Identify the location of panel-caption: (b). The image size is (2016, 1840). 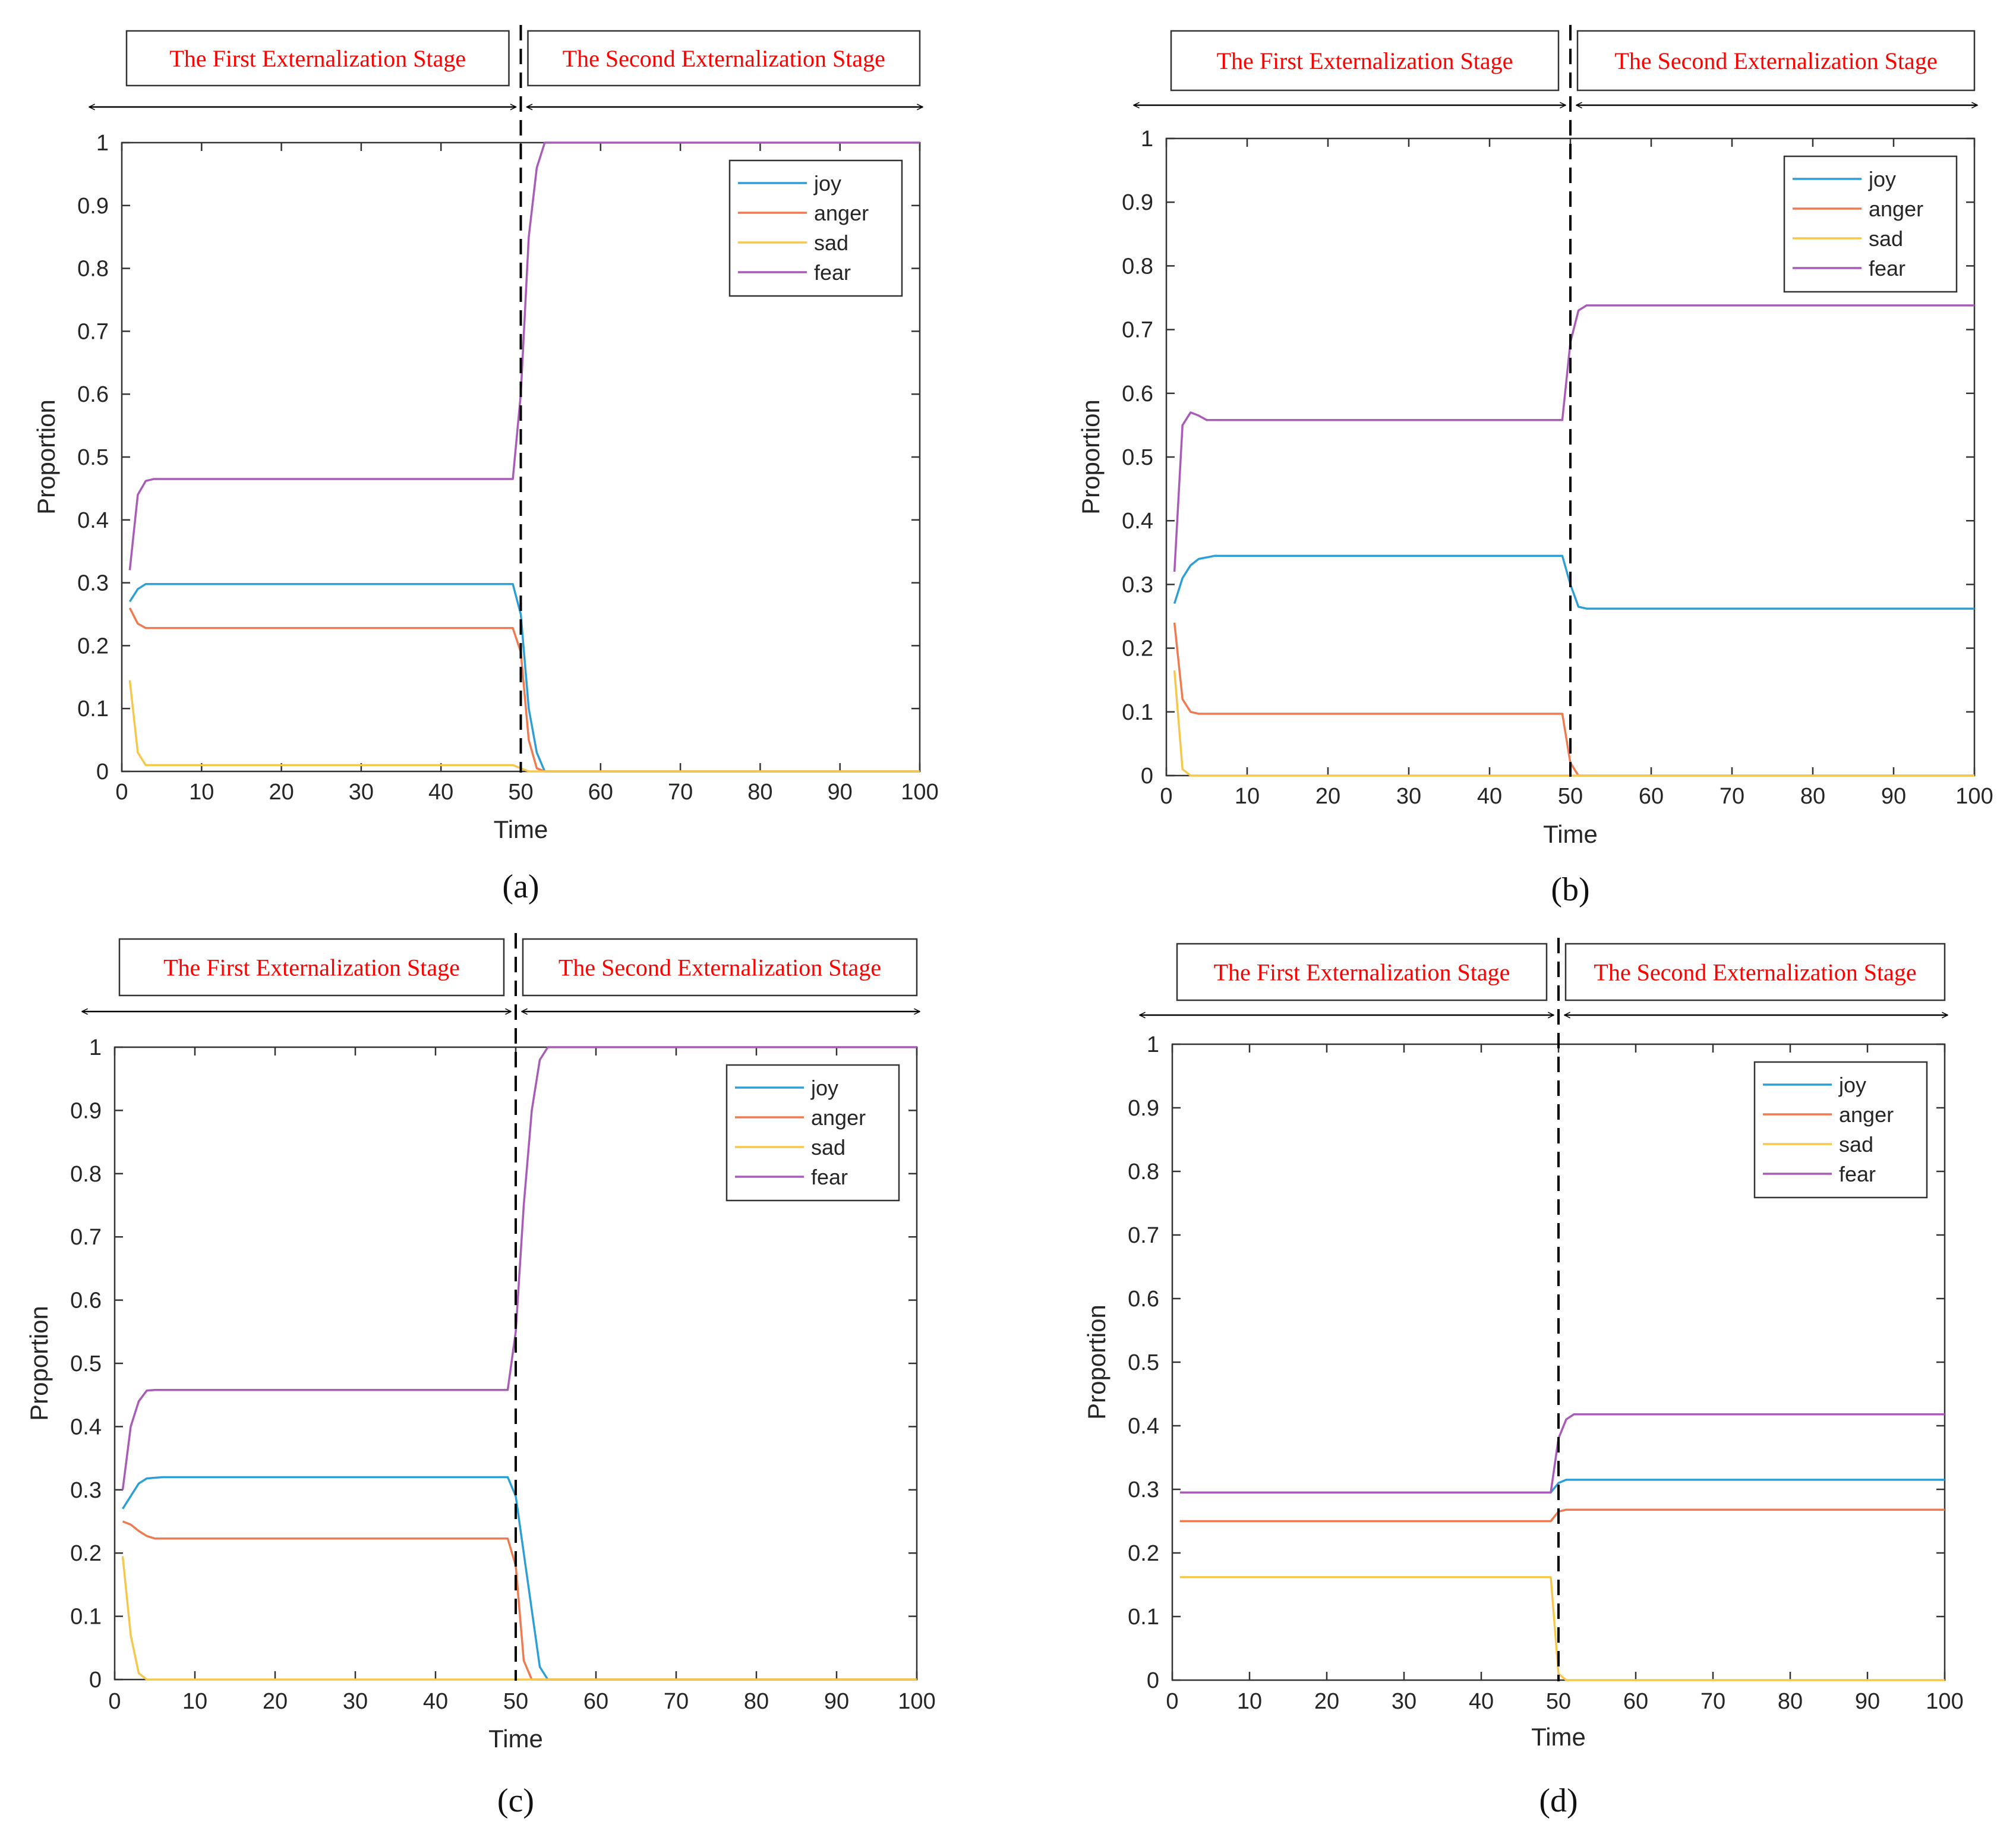
(1570, 889).